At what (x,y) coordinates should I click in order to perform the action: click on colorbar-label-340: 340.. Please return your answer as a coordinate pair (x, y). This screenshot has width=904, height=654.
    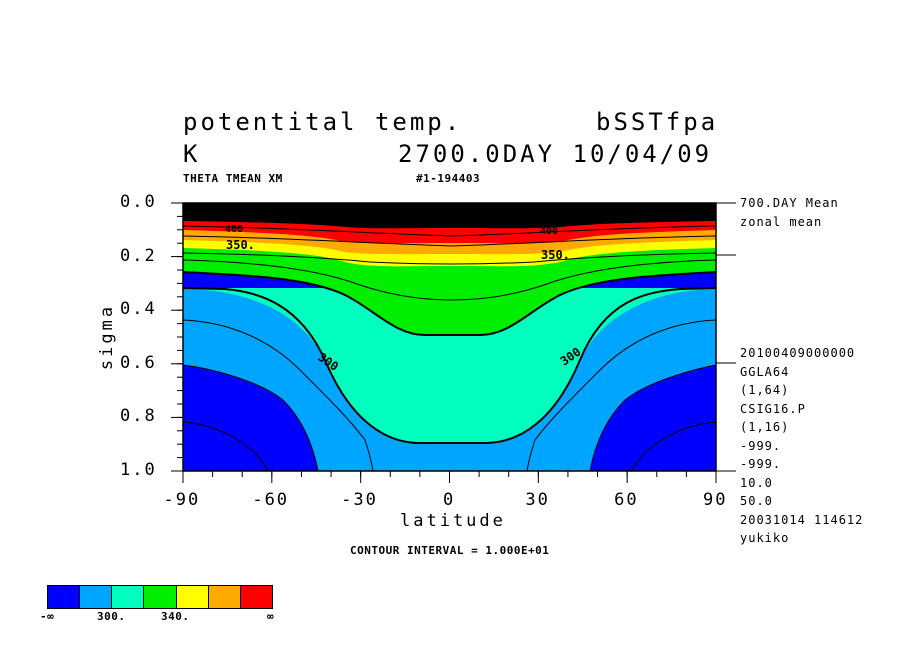
    Looking at the image, I should click on (175, 616).